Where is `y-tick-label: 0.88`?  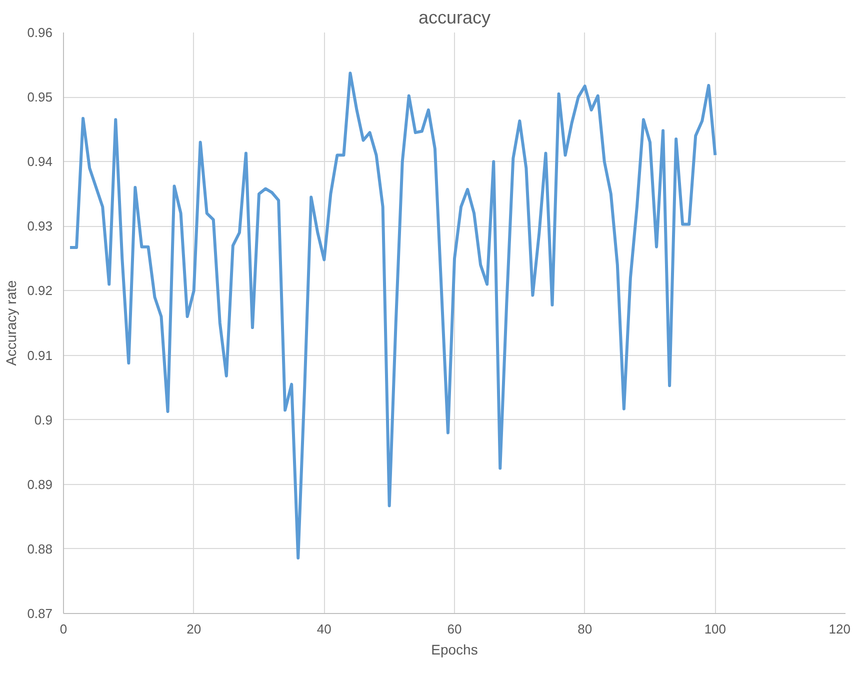
y-tick-label: 0.88 is located at coordinates (40, 548).